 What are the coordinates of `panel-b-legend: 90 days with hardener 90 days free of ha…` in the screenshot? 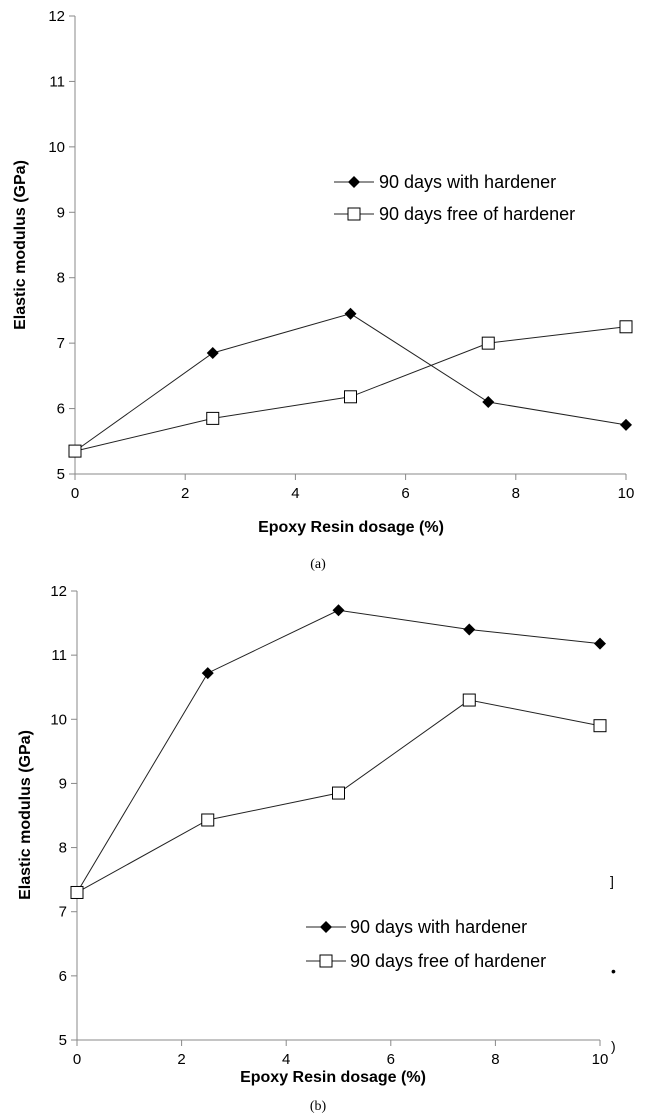 It's located at (426, 944).